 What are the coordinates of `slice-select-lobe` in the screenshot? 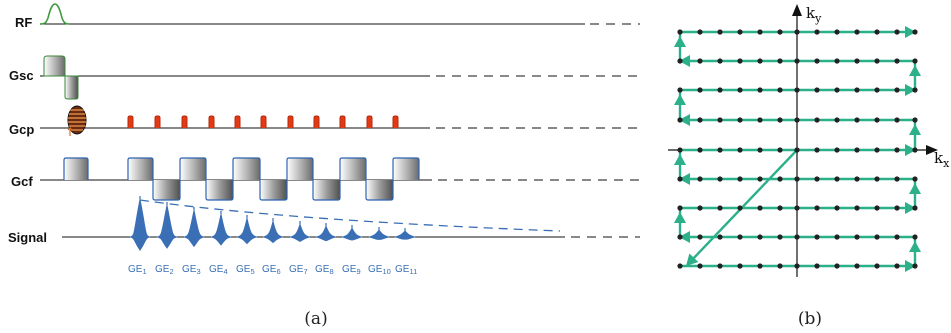 It's located at (54, 66).